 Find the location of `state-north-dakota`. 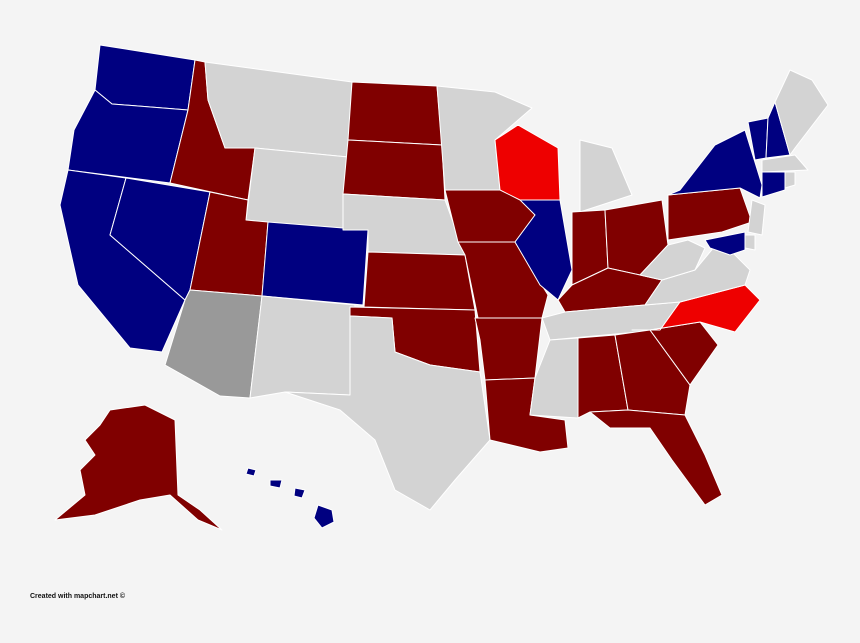

state-north-dakota is located at coordinates (395, 113).